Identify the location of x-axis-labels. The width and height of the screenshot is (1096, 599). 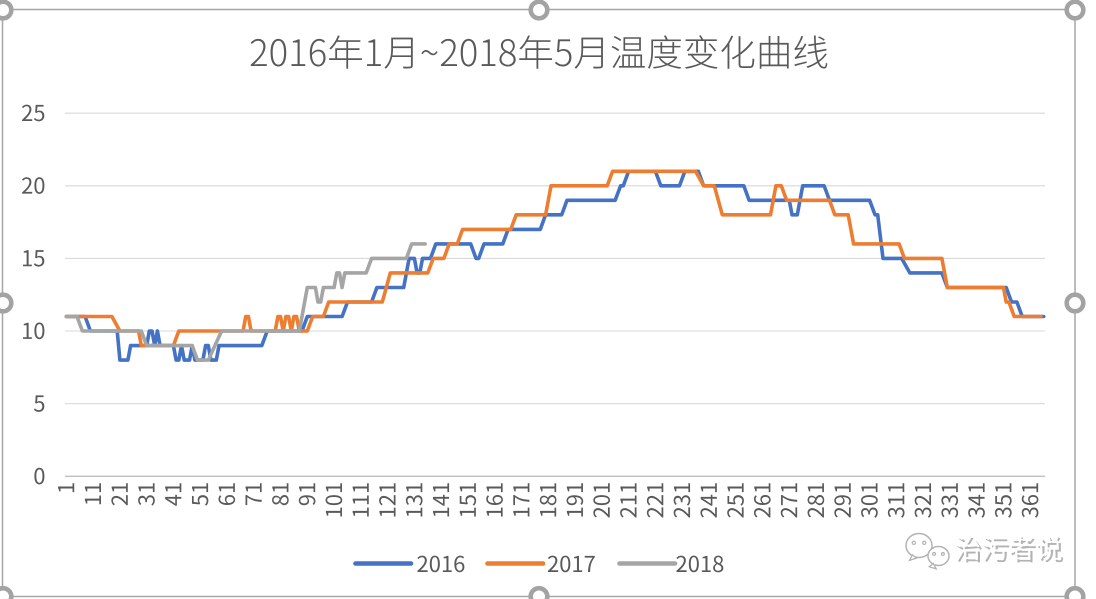
(548, 500).